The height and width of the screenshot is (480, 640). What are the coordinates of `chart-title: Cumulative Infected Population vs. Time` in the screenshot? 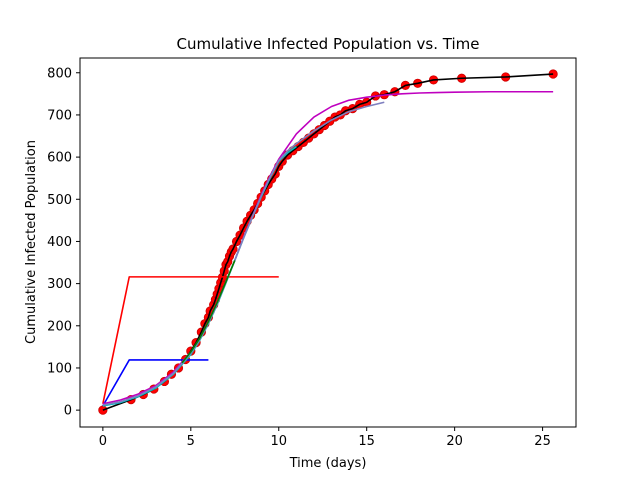 It's located at (328, 44).